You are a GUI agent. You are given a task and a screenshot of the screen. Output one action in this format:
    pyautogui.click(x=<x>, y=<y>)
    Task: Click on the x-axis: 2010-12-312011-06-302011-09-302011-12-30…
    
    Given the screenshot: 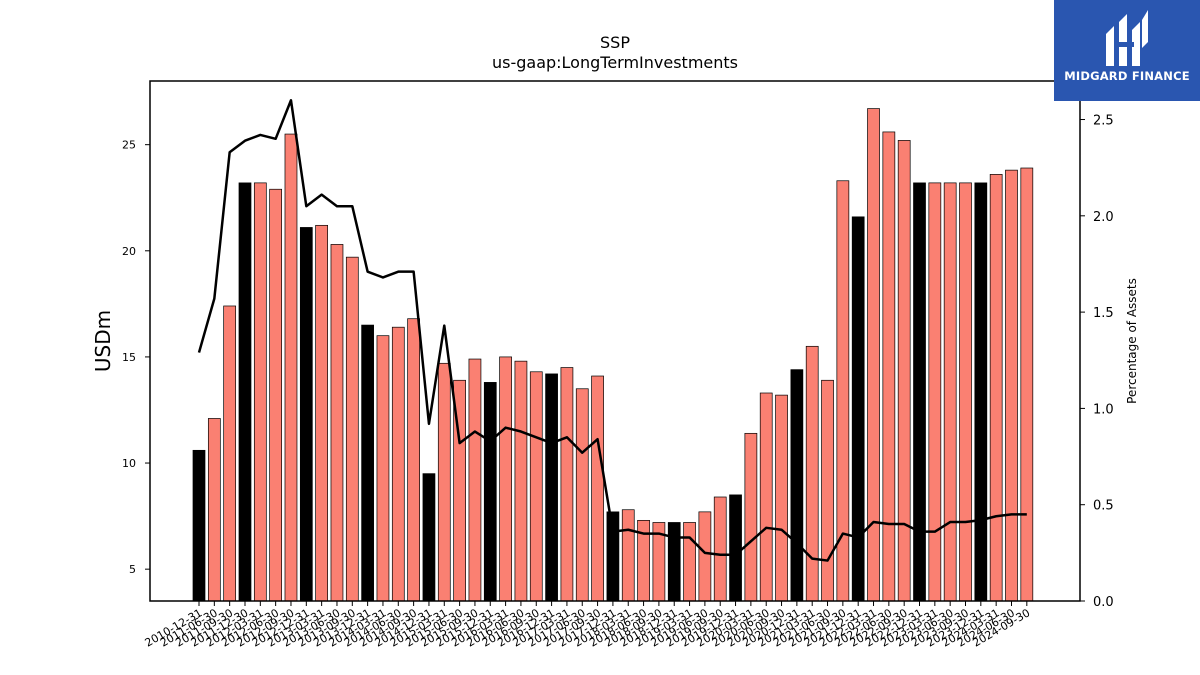 What is the action you would take?
    pyautogui.click(x=587, y=625)
    